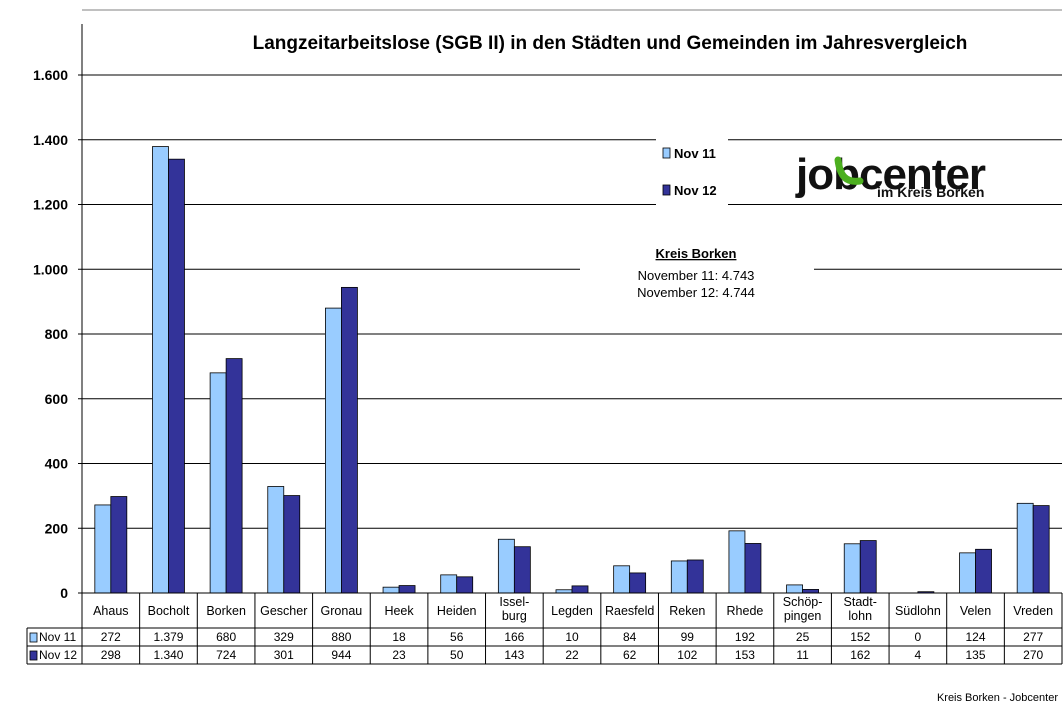 Image resolution: width=1064 pixels, height=723 pixels. I want to click on legend: Nov 11 Nov 12, so click(692, 170).